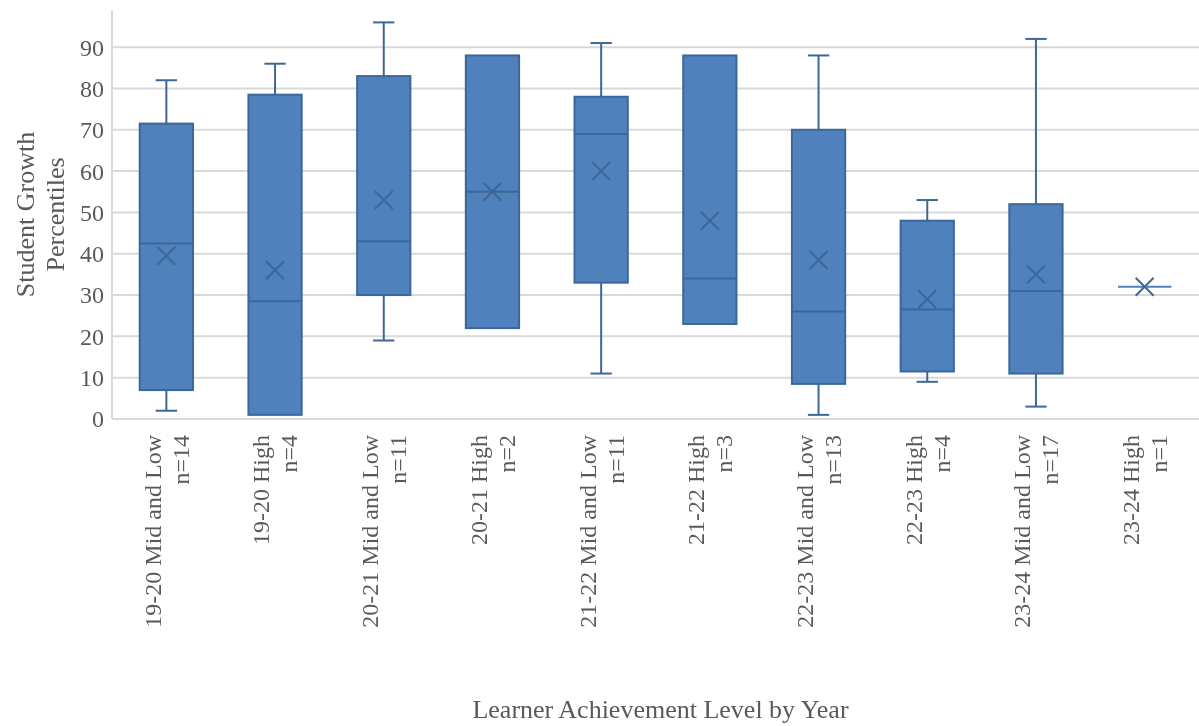 This screenshot has width=1199, height=726. I want to click on y-tick-label: 60, so click(92, 171).